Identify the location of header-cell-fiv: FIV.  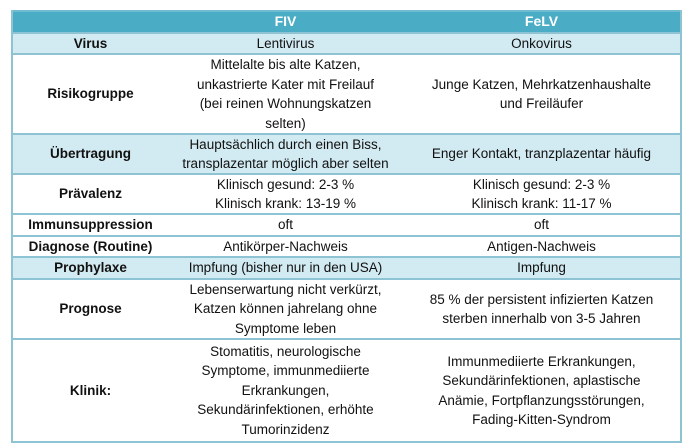
(285, 21).